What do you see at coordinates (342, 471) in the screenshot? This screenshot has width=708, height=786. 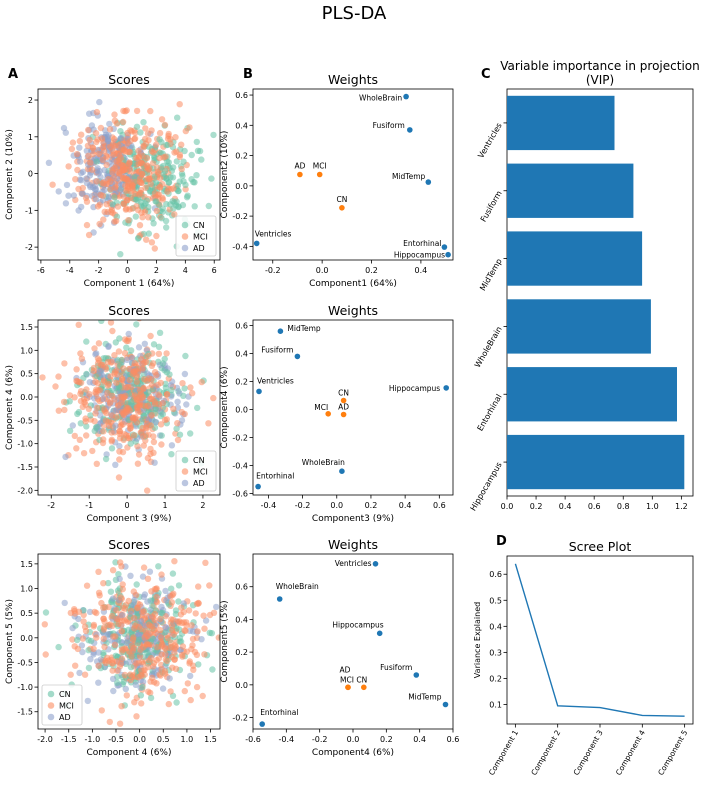 I see `weight-point-wholebrain` at bounding box center [342, 471].